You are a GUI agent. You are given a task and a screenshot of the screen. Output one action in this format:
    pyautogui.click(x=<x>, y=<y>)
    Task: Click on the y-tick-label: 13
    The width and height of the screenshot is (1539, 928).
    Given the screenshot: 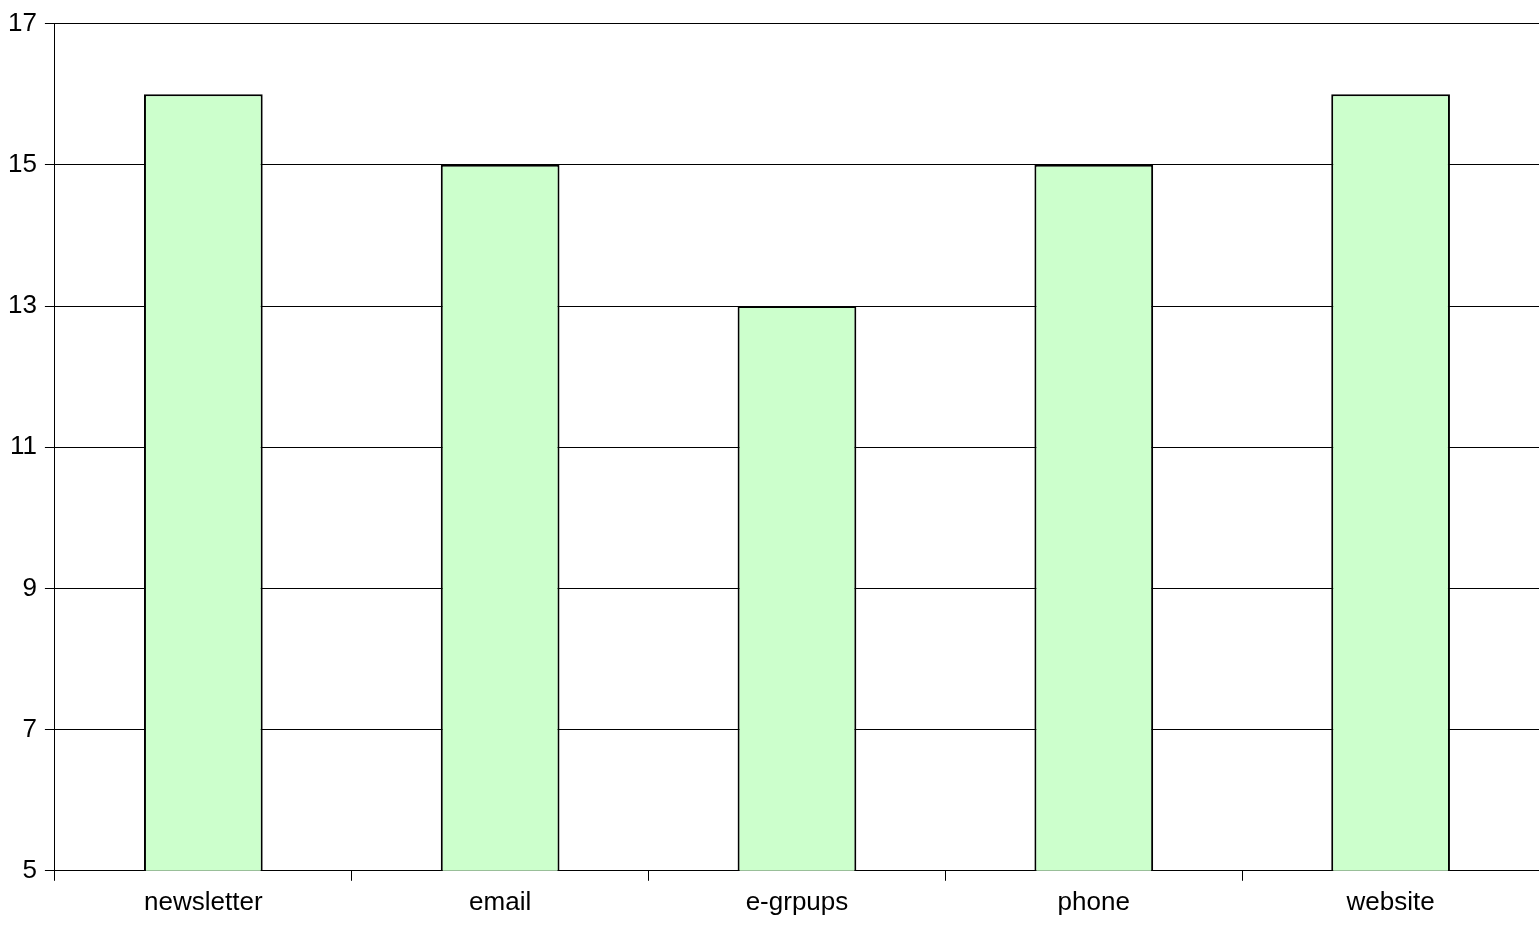 What is the action you would take?
    pyautogui.click(x=22, y=304)
    